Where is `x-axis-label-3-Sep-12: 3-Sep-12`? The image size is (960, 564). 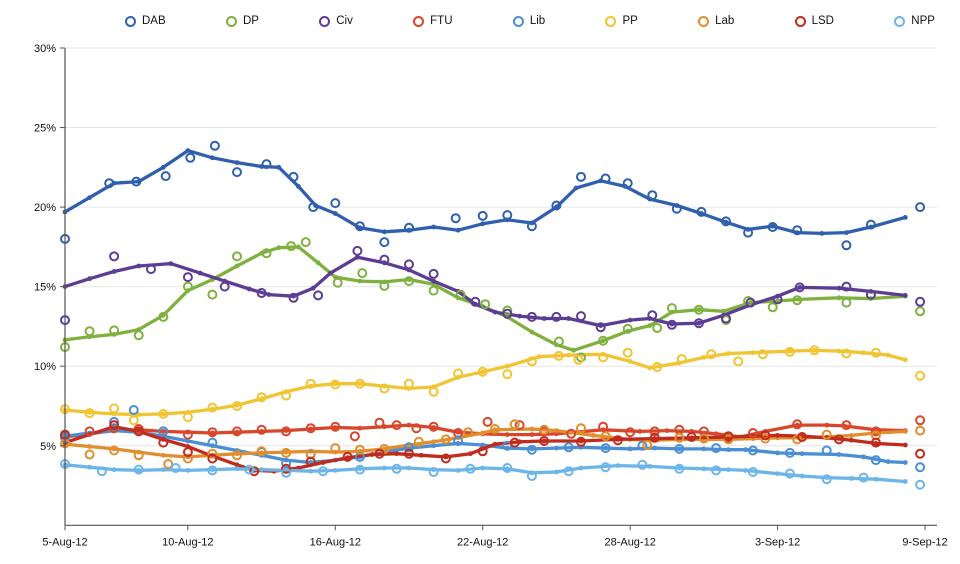 x-axis-label-3-Sep-12: 3-Sep-12 is located at coordinates (777, 542).